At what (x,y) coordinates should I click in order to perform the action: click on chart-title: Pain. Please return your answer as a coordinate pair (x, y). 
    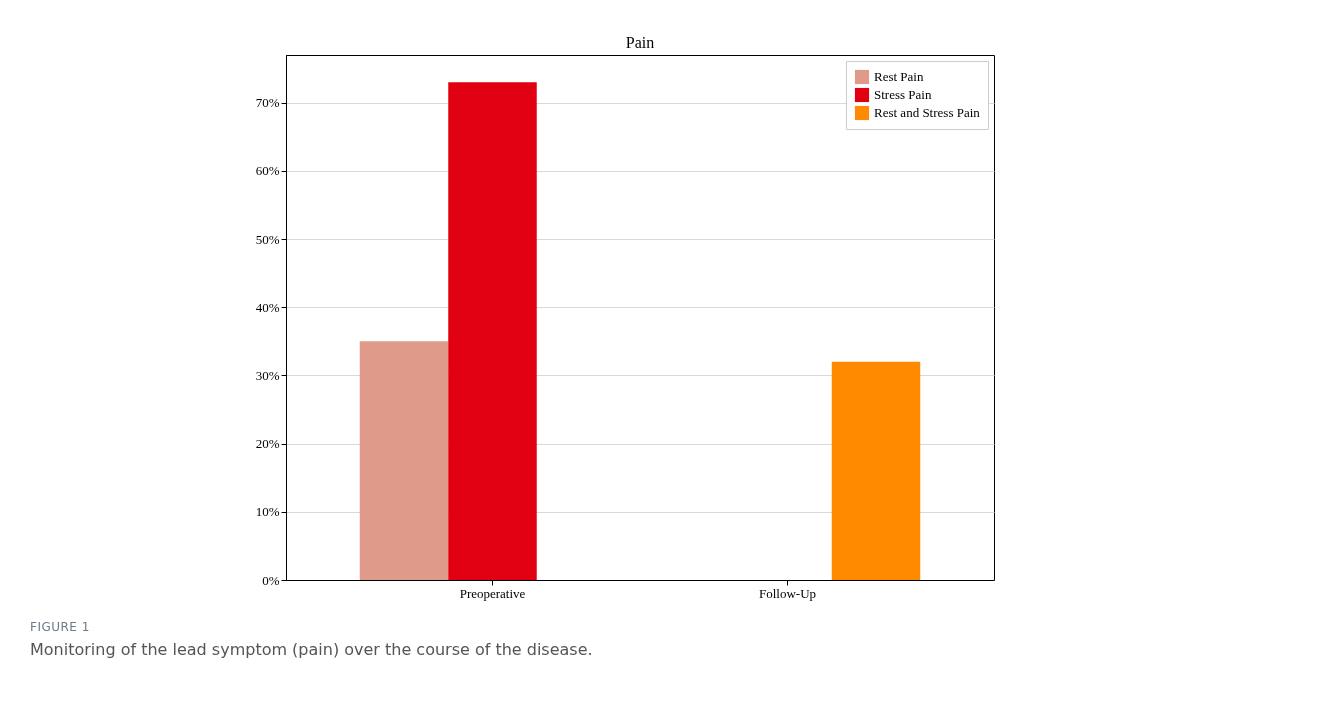
    Looking at the image, I should click on (640, 42).